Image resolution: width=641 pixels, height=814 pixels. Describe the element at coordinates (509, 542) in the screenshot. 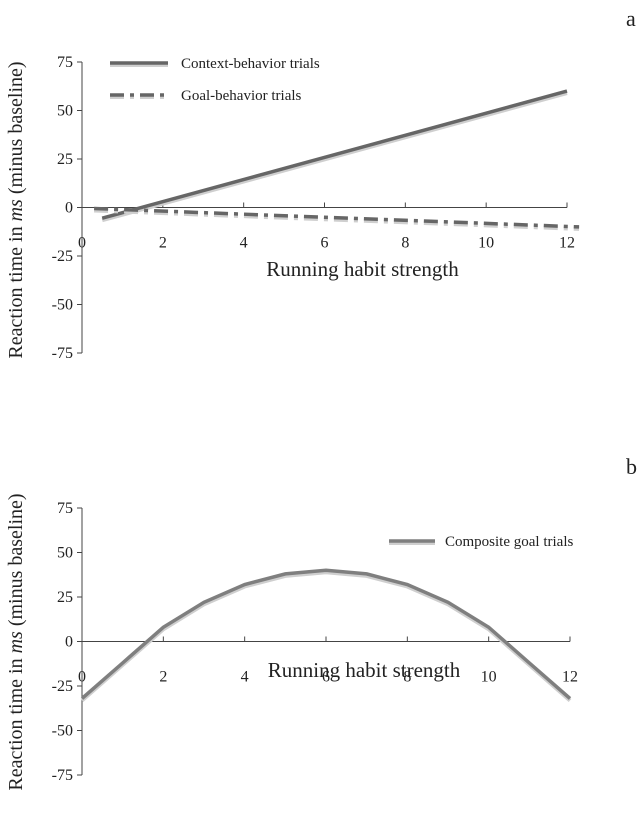

I see `legend-label-composite-goal-trials: Composite goal trials` at that location.